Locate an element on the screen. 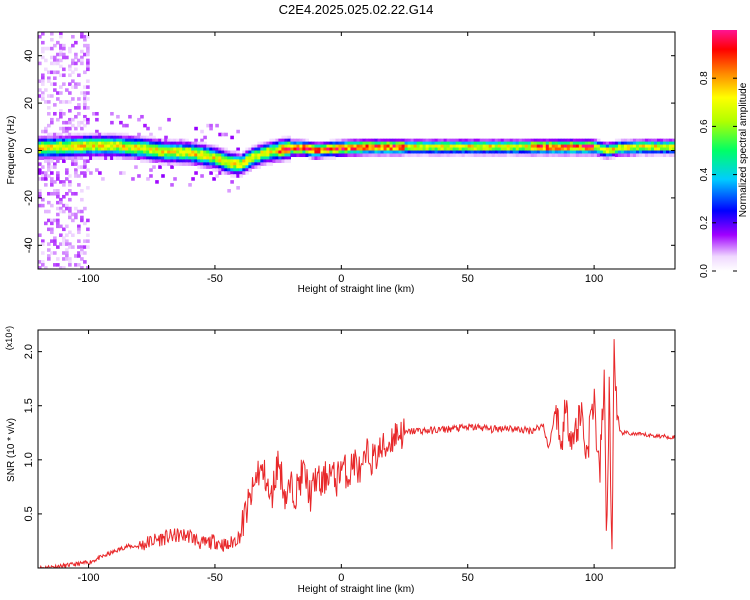 This screenshot has height=600, width=750. spectrogram-y-tick-label: -40 is located at coordinates (29, 245).